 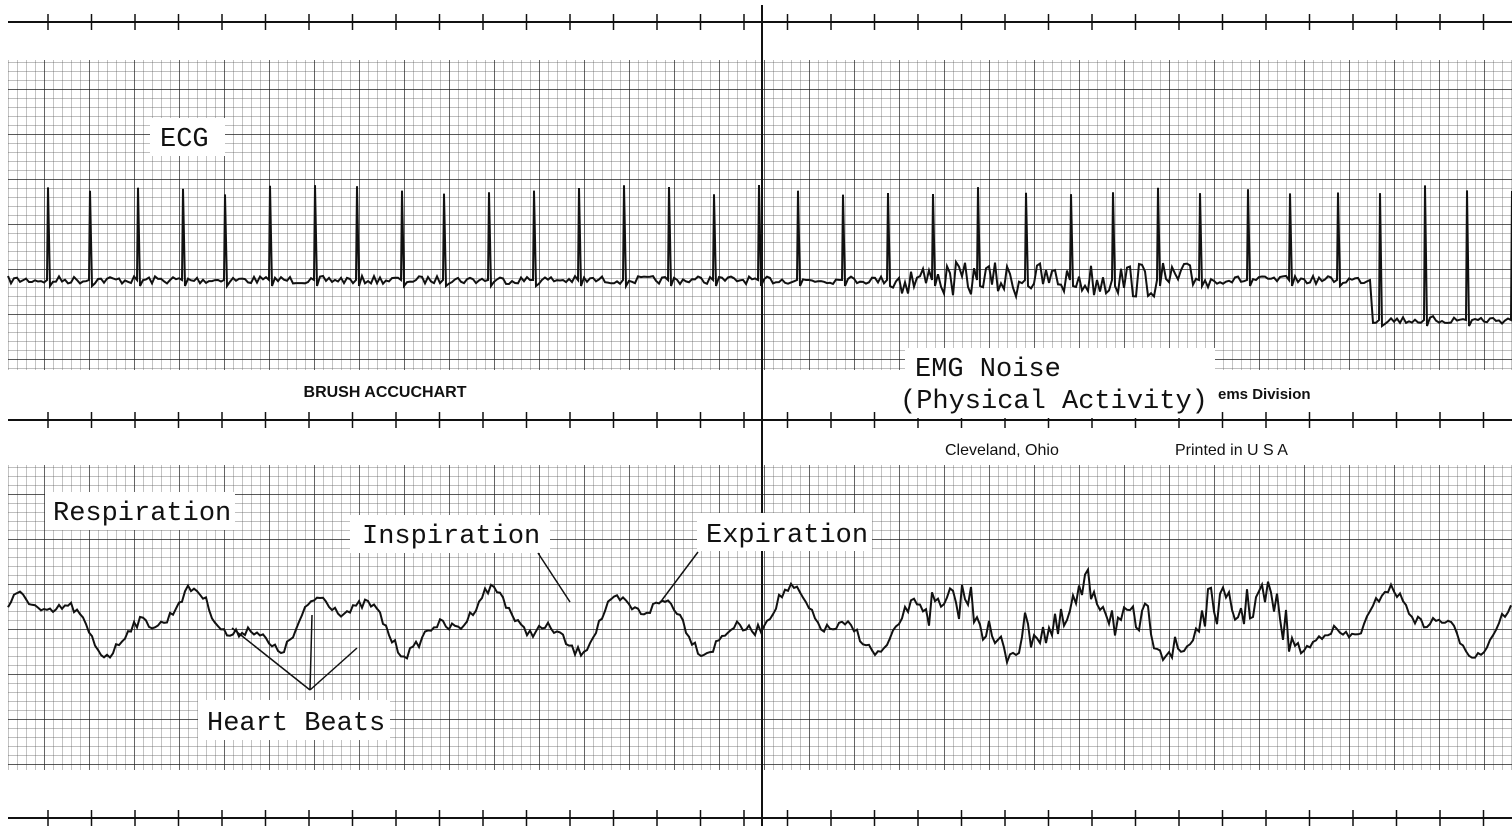 I want to click on noise-label: (Physical Activity), so click(x=1054, y=402).